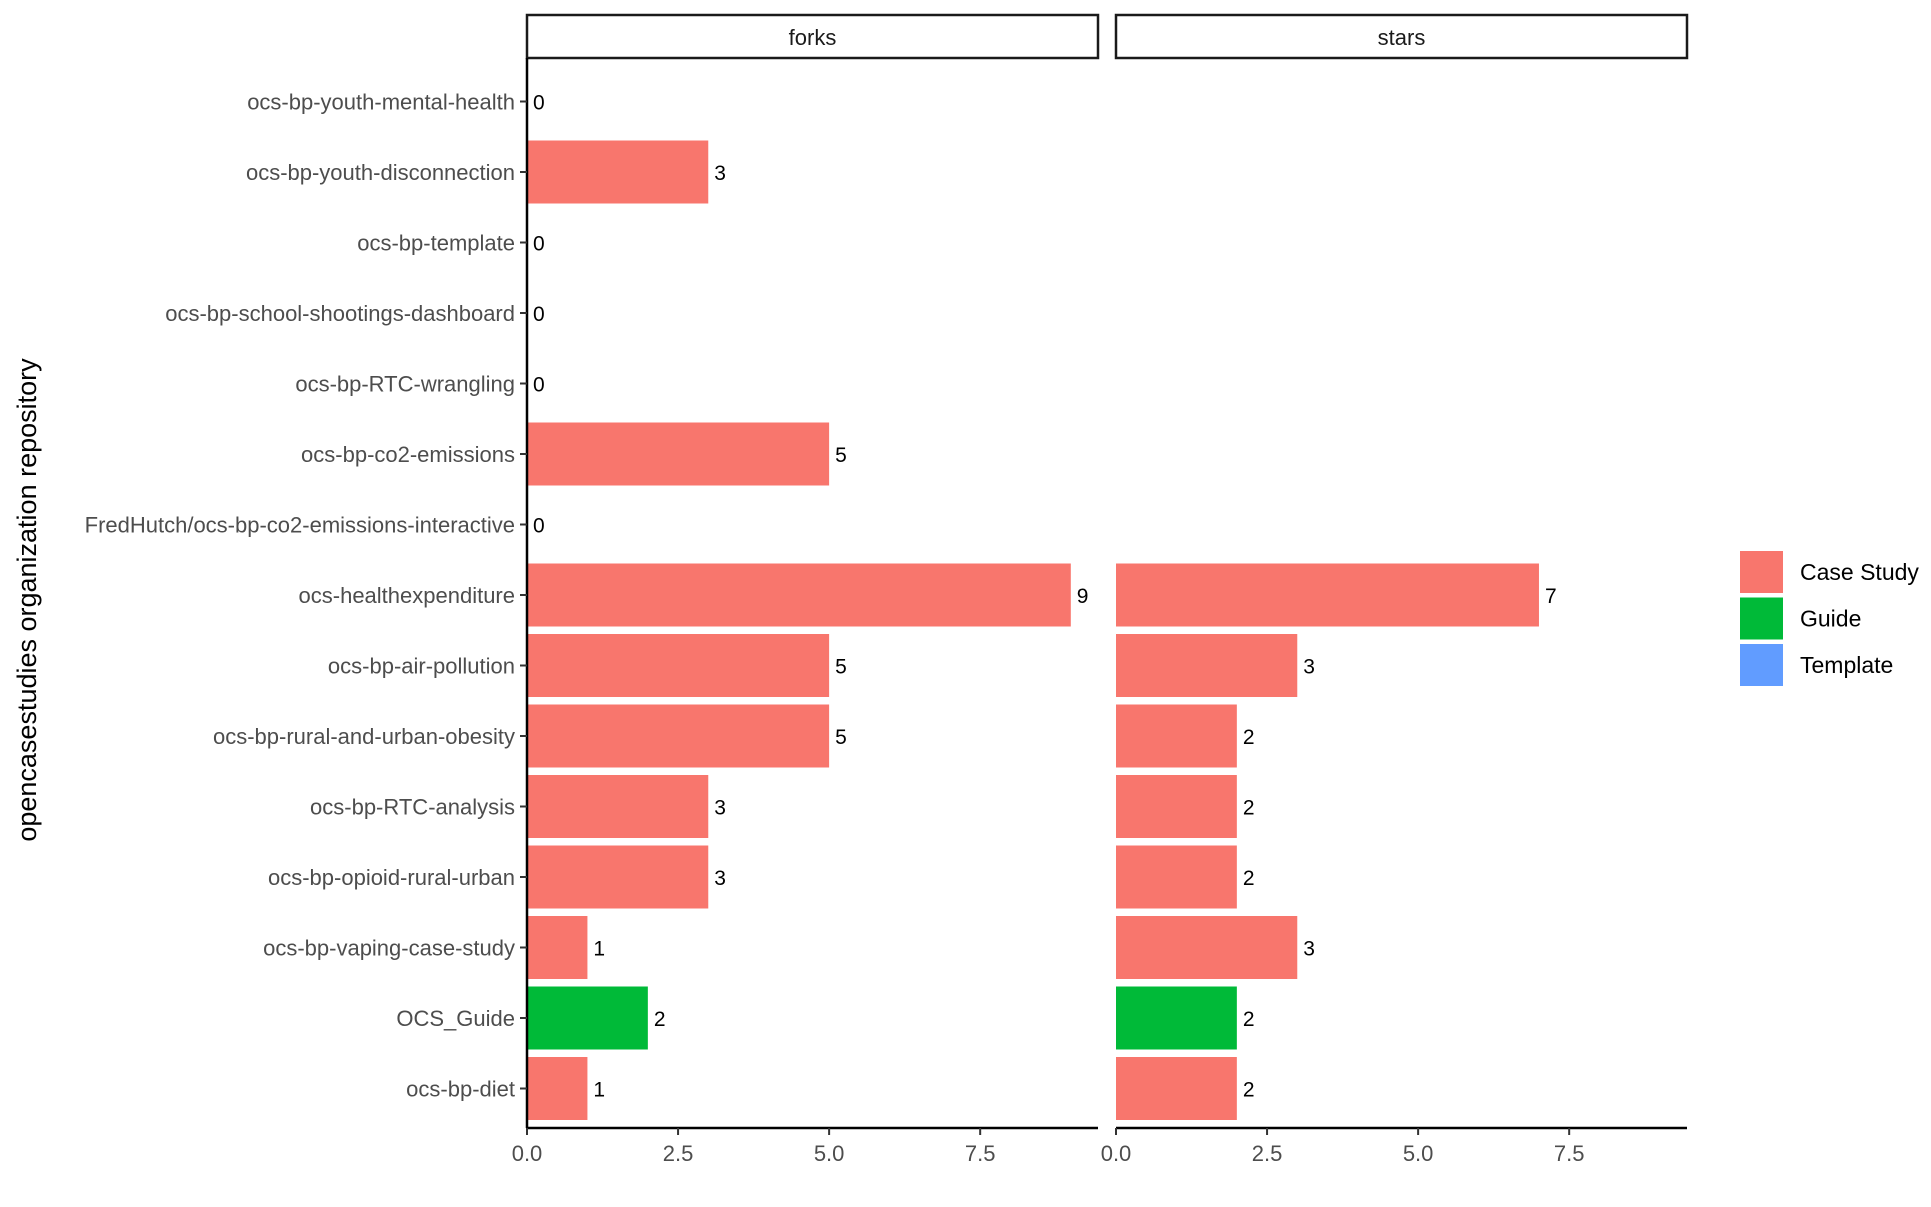 The width and height of the screenshot is (1931, 1207). What do you see at coordinates (412, 807) in the screenshot?
I see `y-tick-label: ocs-bp-RTC-analysis` at bounding box center [412, 807].